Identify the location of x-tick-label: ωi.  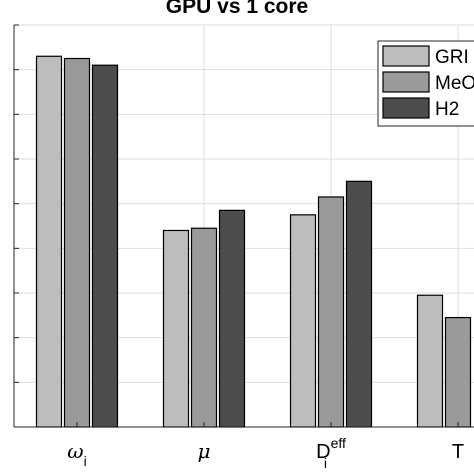
(76, 454).